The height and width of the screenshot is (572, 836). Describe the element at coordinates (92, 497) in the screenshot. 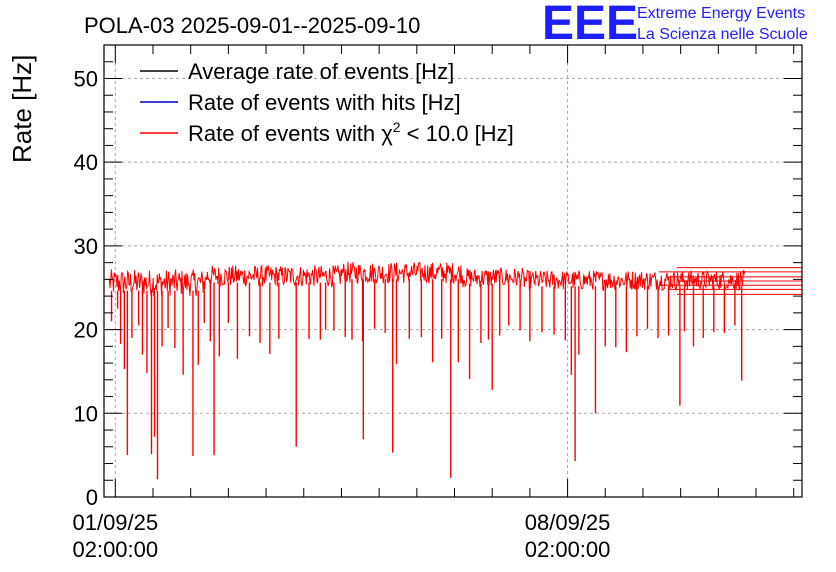

I see `y-tick-label-0: 0` at that location.